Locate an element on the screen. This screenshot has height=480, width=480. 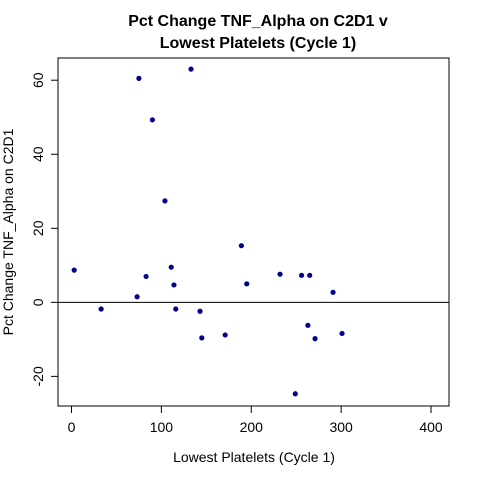
x-tick-label: 400 is located at coordinates (431, 427).